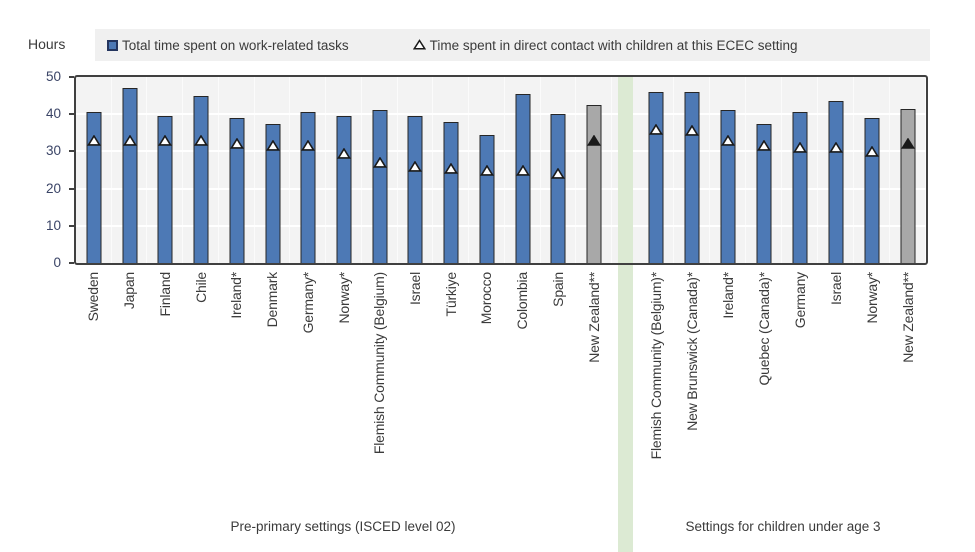 This screenshot has height=552, width=975. Describe the element at coordinates (625, 170) in the screenshot. I see `group-gap` at that location.